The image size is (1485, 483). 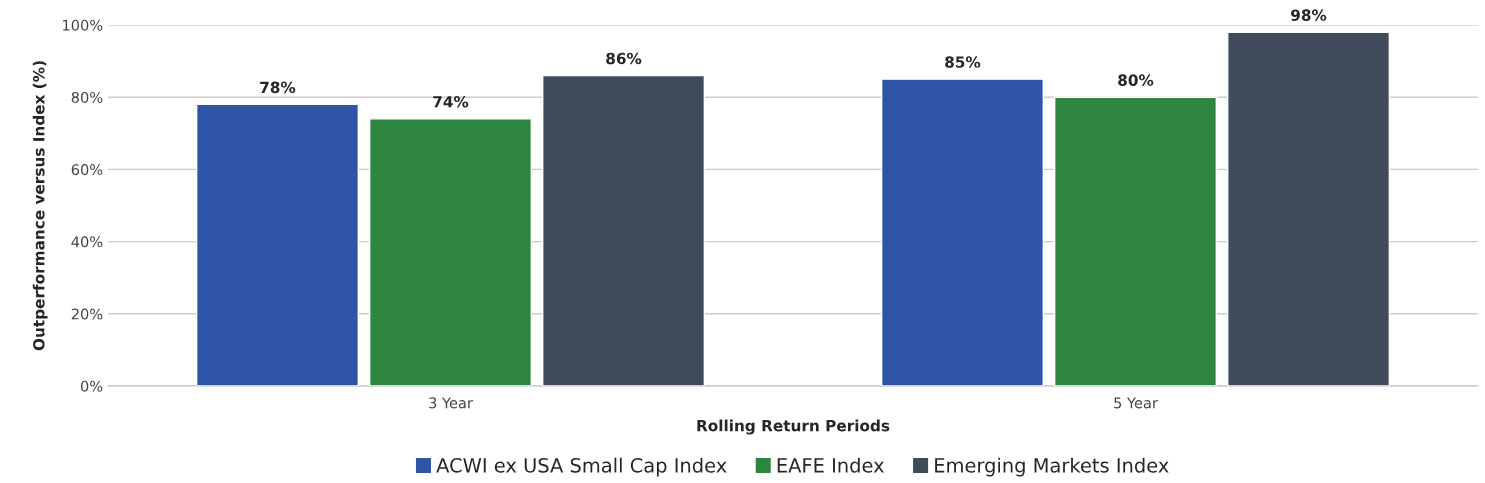 I want to click on legend-label: Emerging Markets Index, so click(x=1052, y=467).